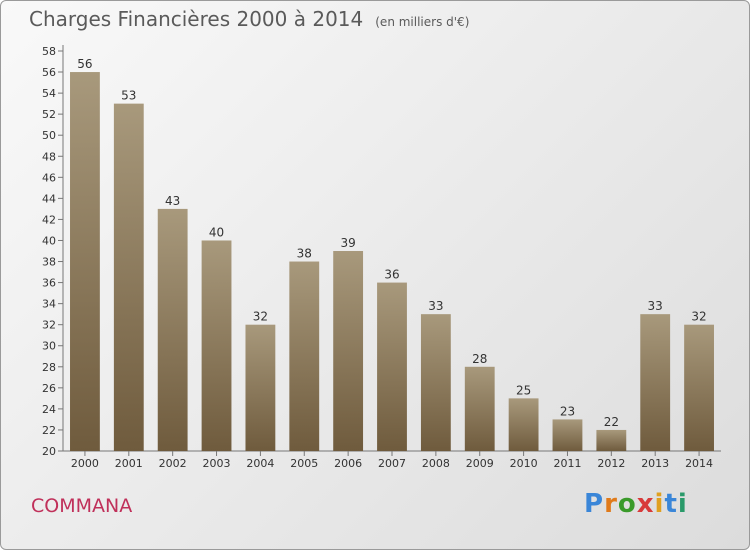 The height and width of the screenshot is (550, 750). What do you see at coordinates (479, 359) in the screenshot?
I see `data-label: 28` at bounding box center [479, 359].